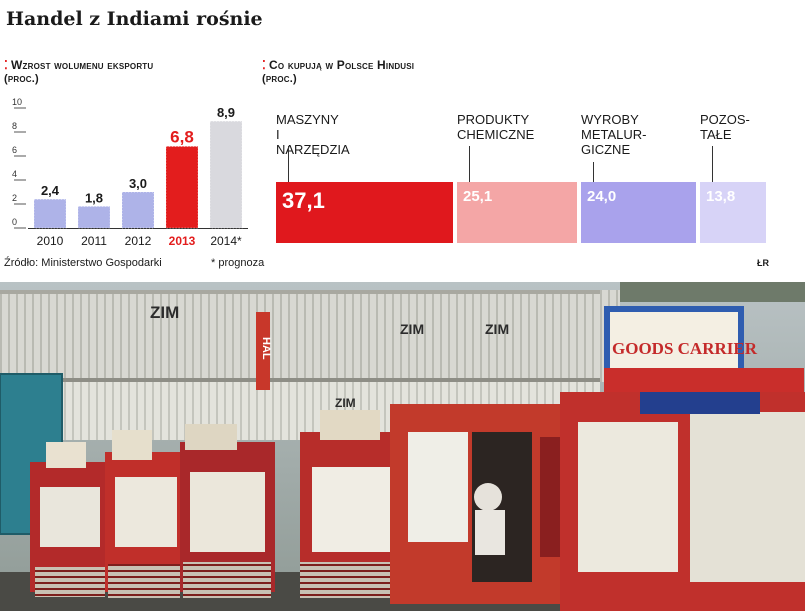 Image resolution: width=805 pixels, height=611 pixels. What do you see at coordinates (21, 79) in the screenshot?
I see `export-chart-unit: (proc.)` at bounding box center [21, 79].